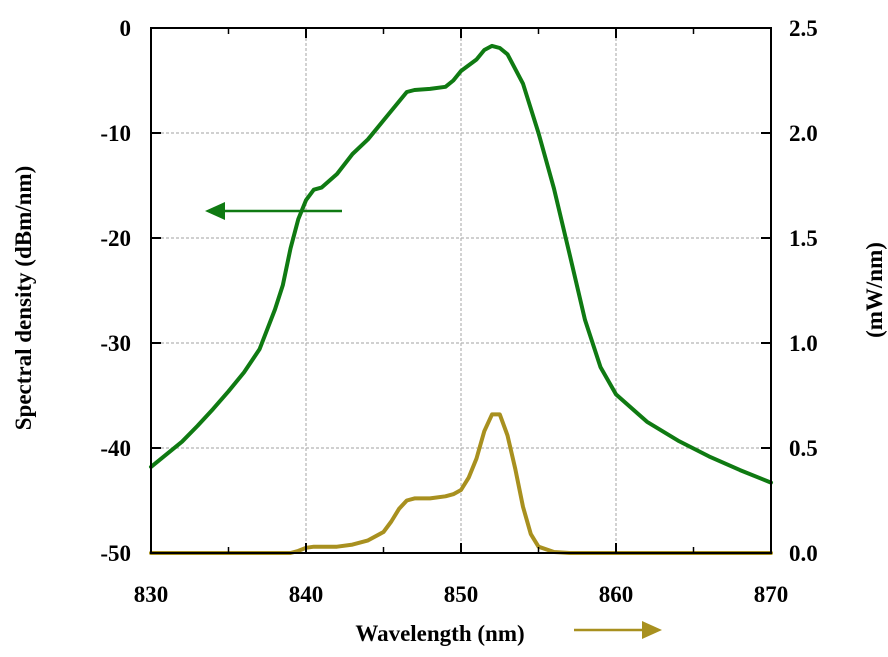 This screenshot has width=888, height=657. What do you see at coordinates (803, 553) in the screenshot?
I see `y-right-tick-label: 0.0` at bounding box center [803, 553].